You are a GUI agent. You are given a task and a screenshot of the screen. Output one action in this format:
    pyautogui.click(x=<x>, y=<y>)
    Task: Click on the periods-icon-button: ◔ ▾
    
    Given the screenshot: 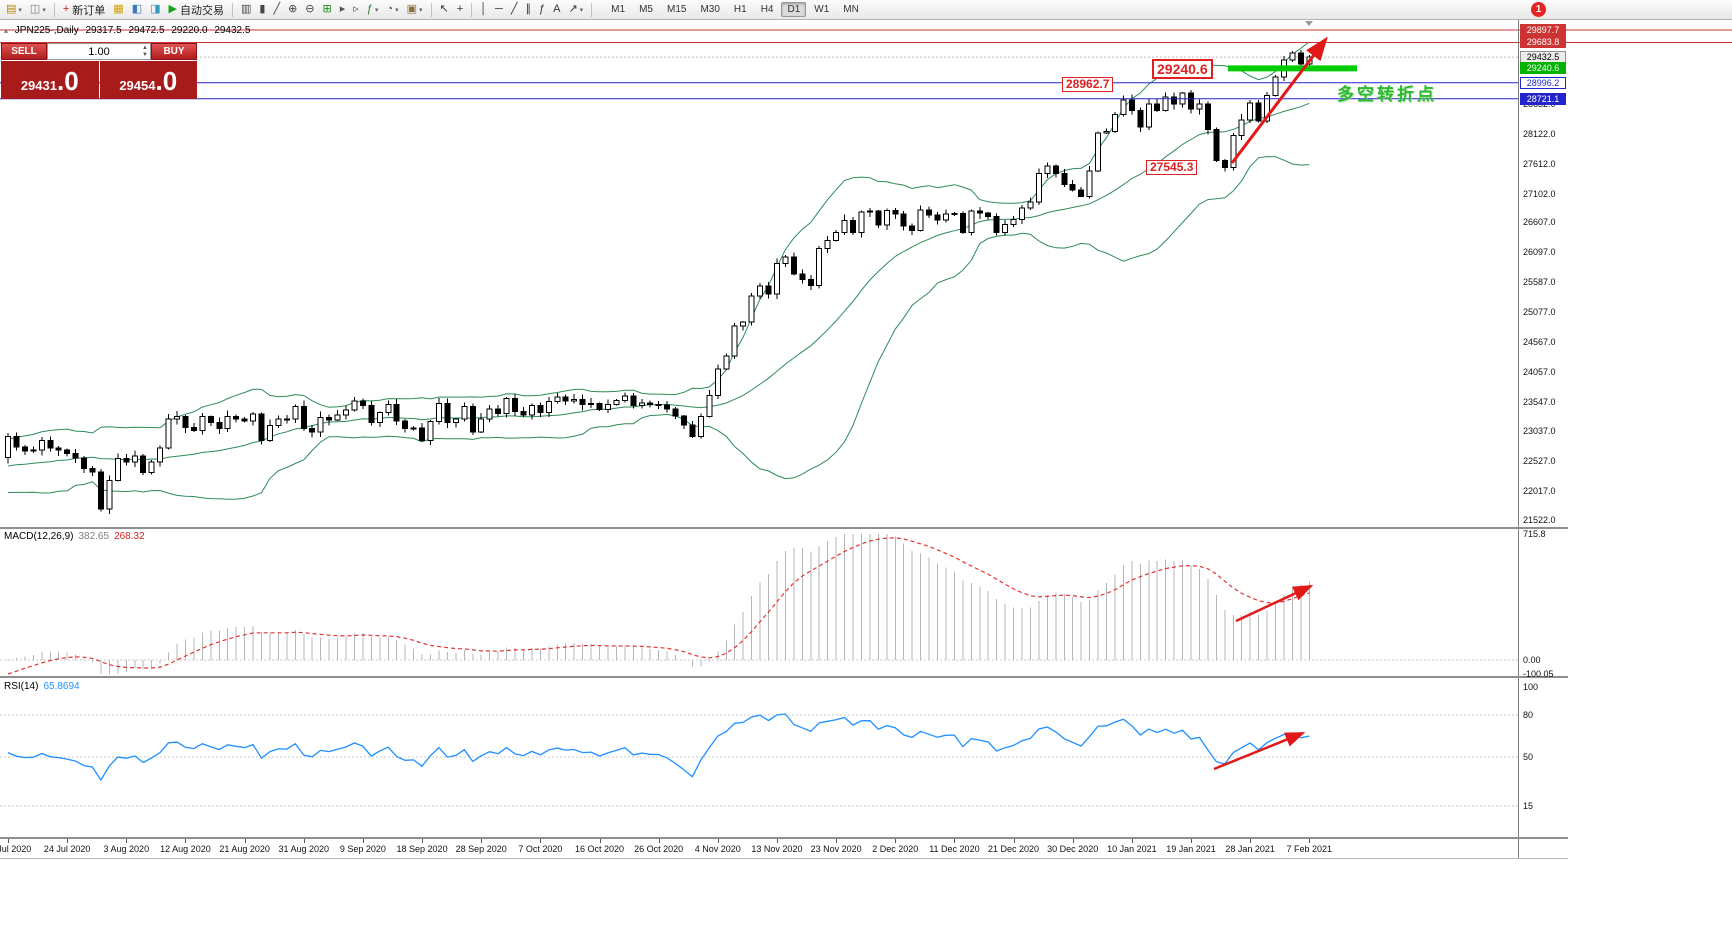 What is the action you would take?
    pyautogui.click(x=392, y=9)
    